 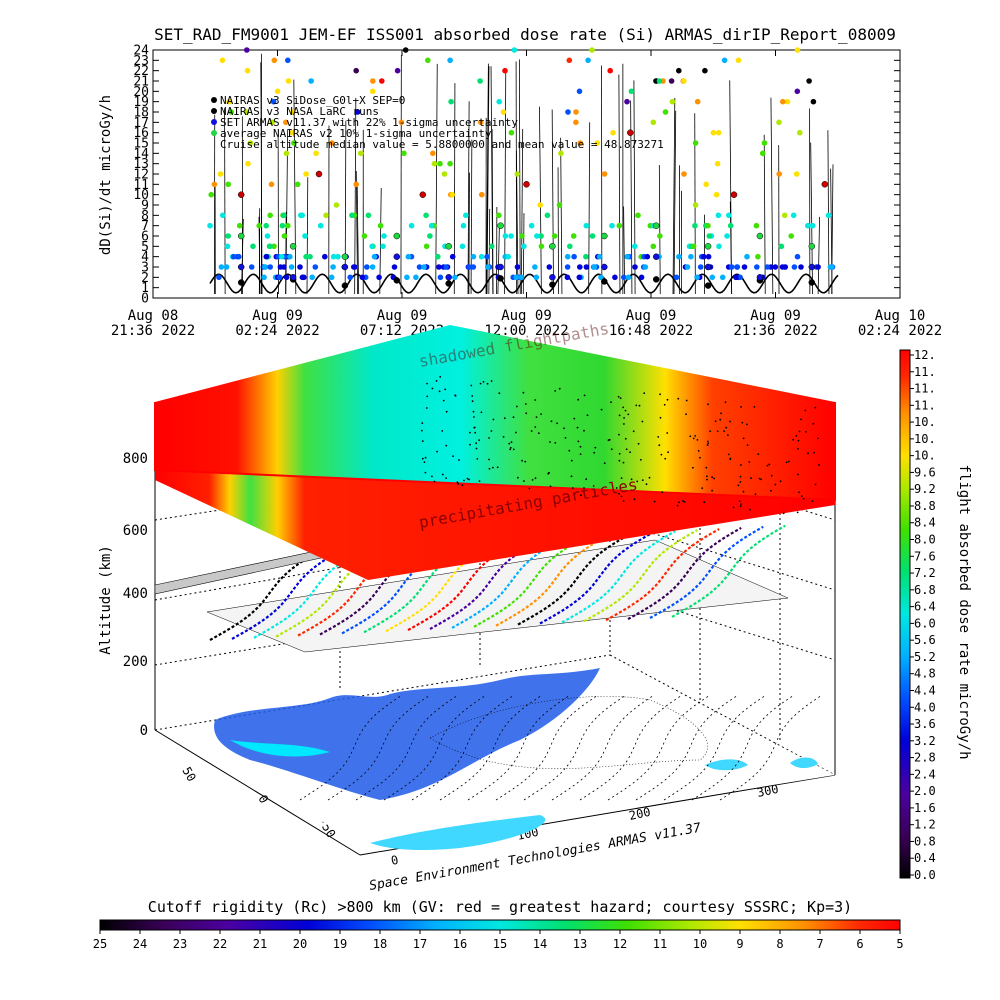 What do you see at coordinates (925, 774) in the screenshot?
I see `dose-colorbar-tick-label: 2.4` at bounding box center [925, 774].